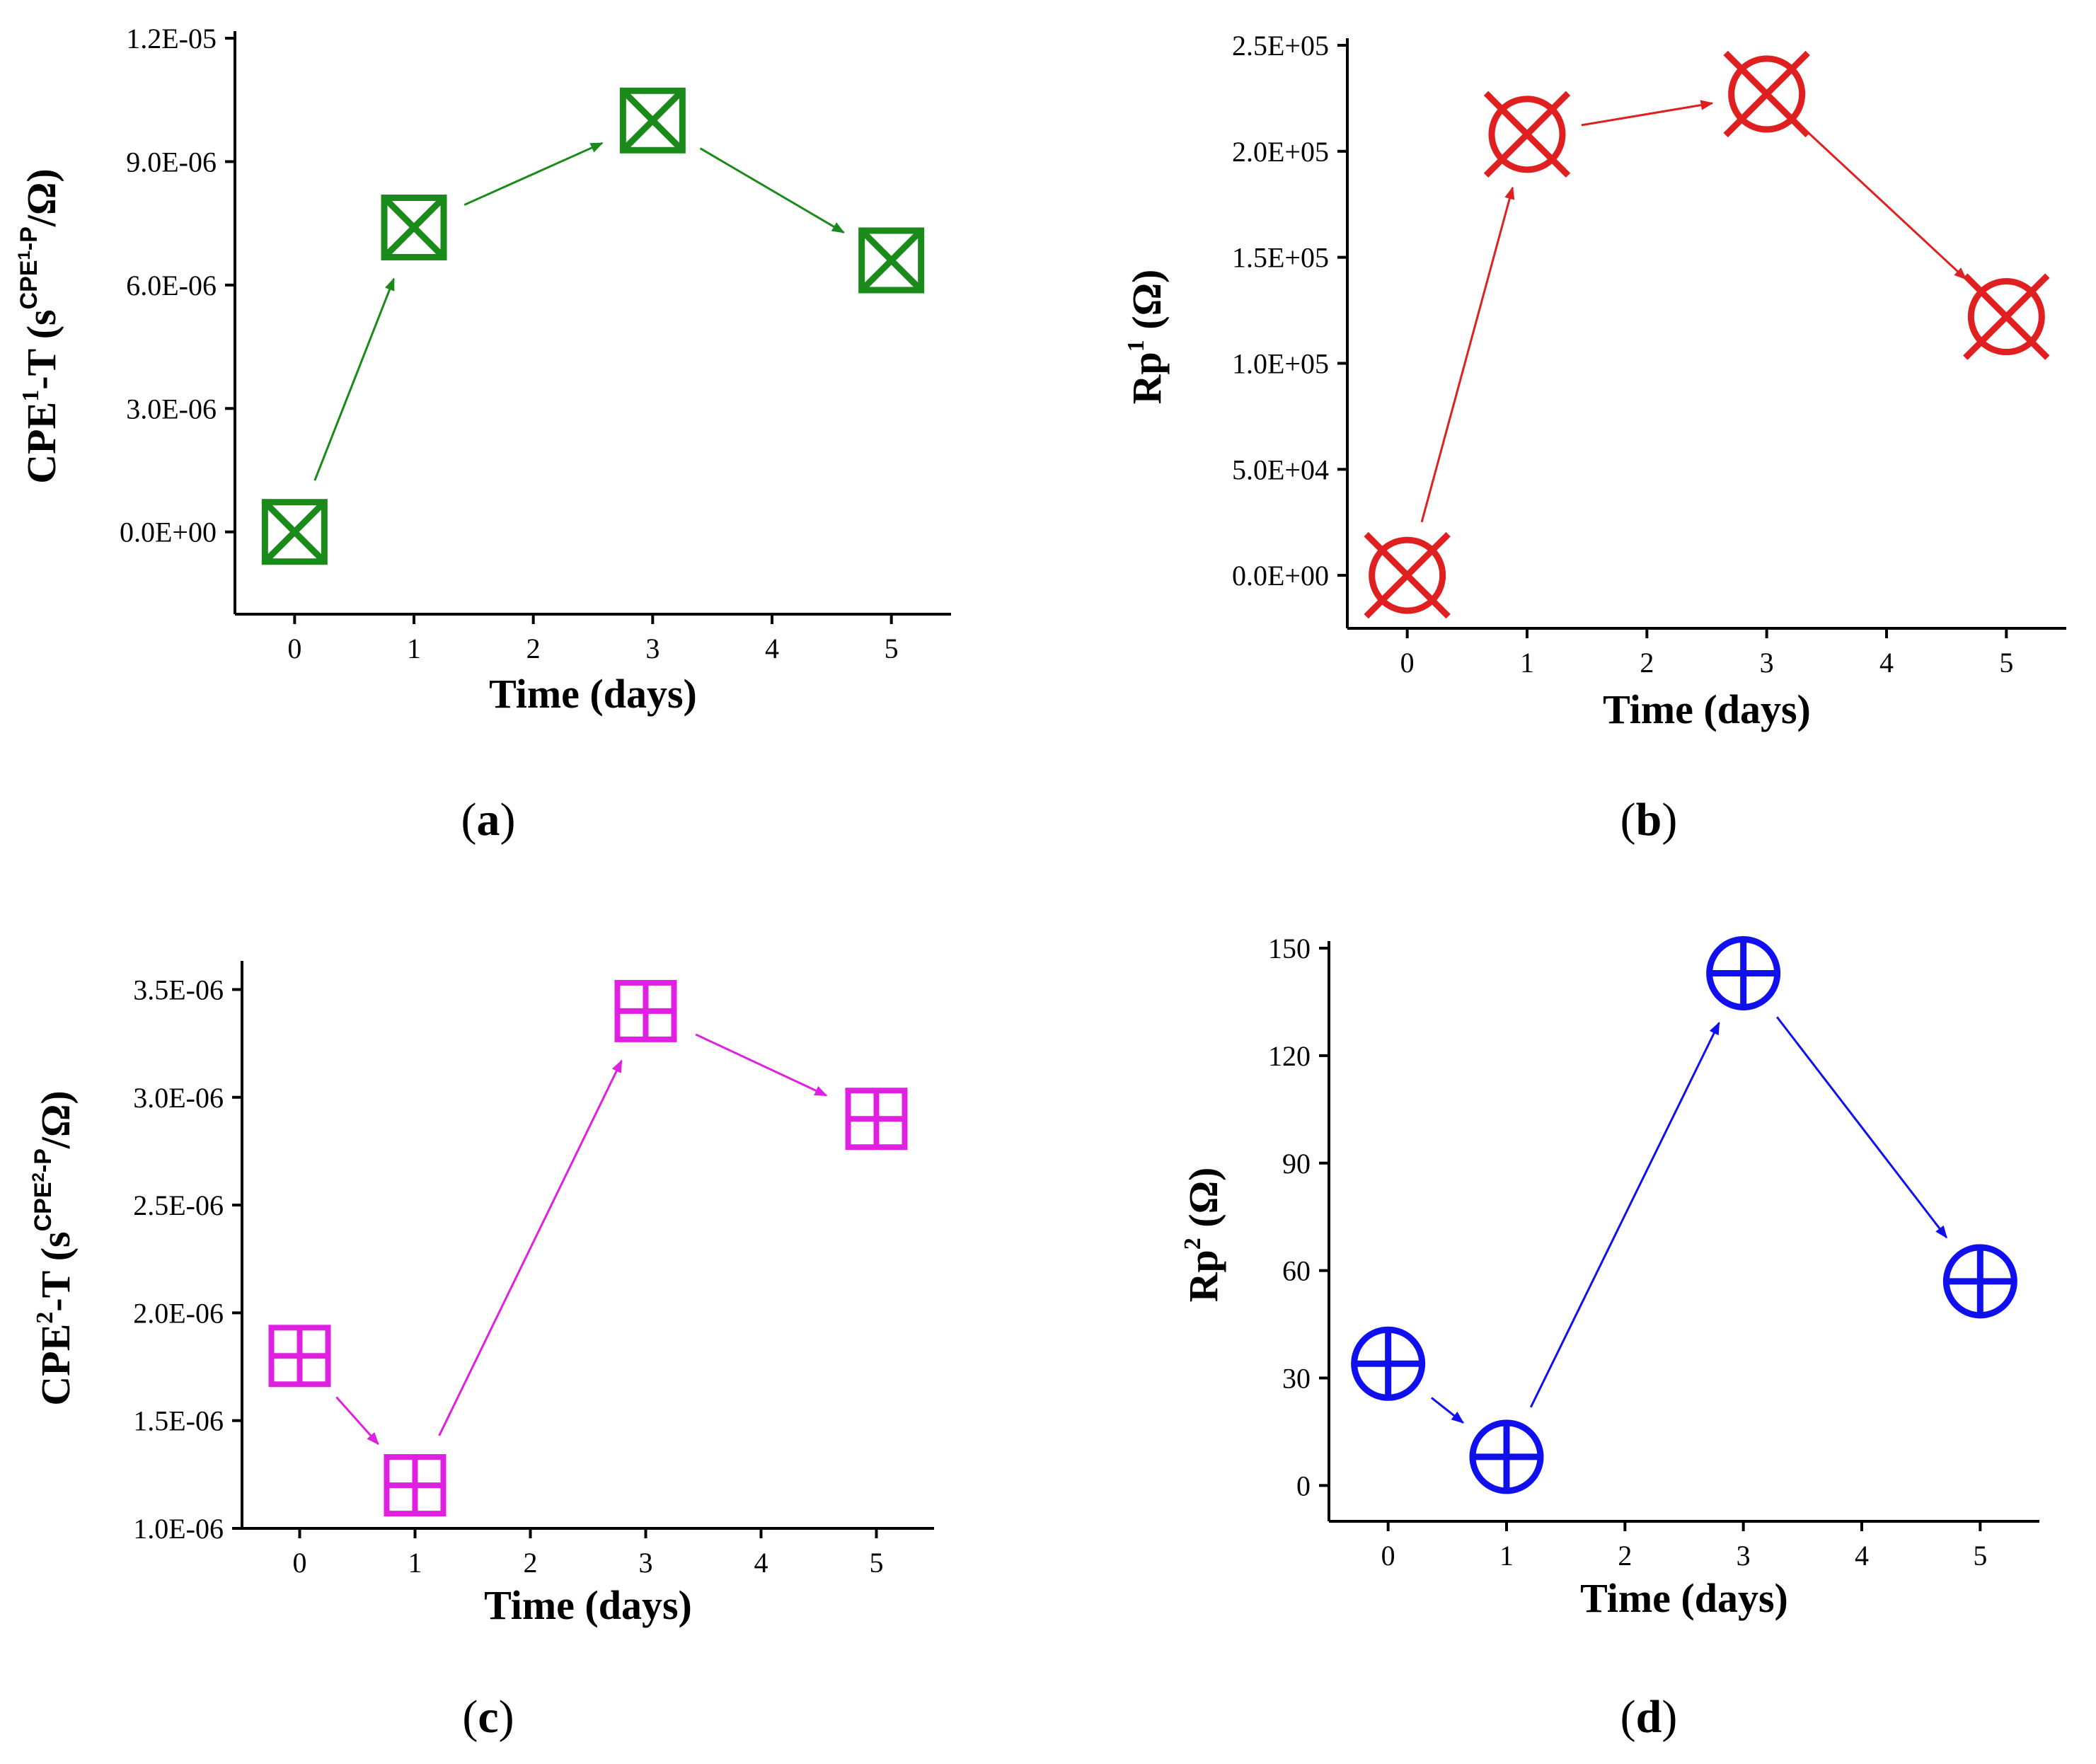 Image resolution: width=2096 pixels, height=1764 pixels. What do you see at coordinates (1296, 1379) in the screenshot?
I see `y-tick-label: 30` at bounding box center [1296, 1379].